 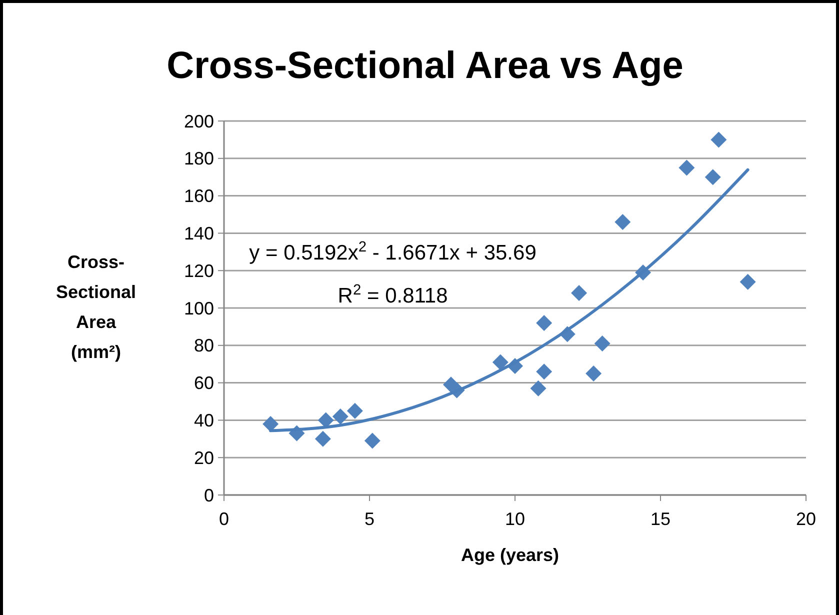 What do you see at coordinates (515, 519) in the screenshot?
I see `x-tick-label: 10` at bounding box center [515, 519].